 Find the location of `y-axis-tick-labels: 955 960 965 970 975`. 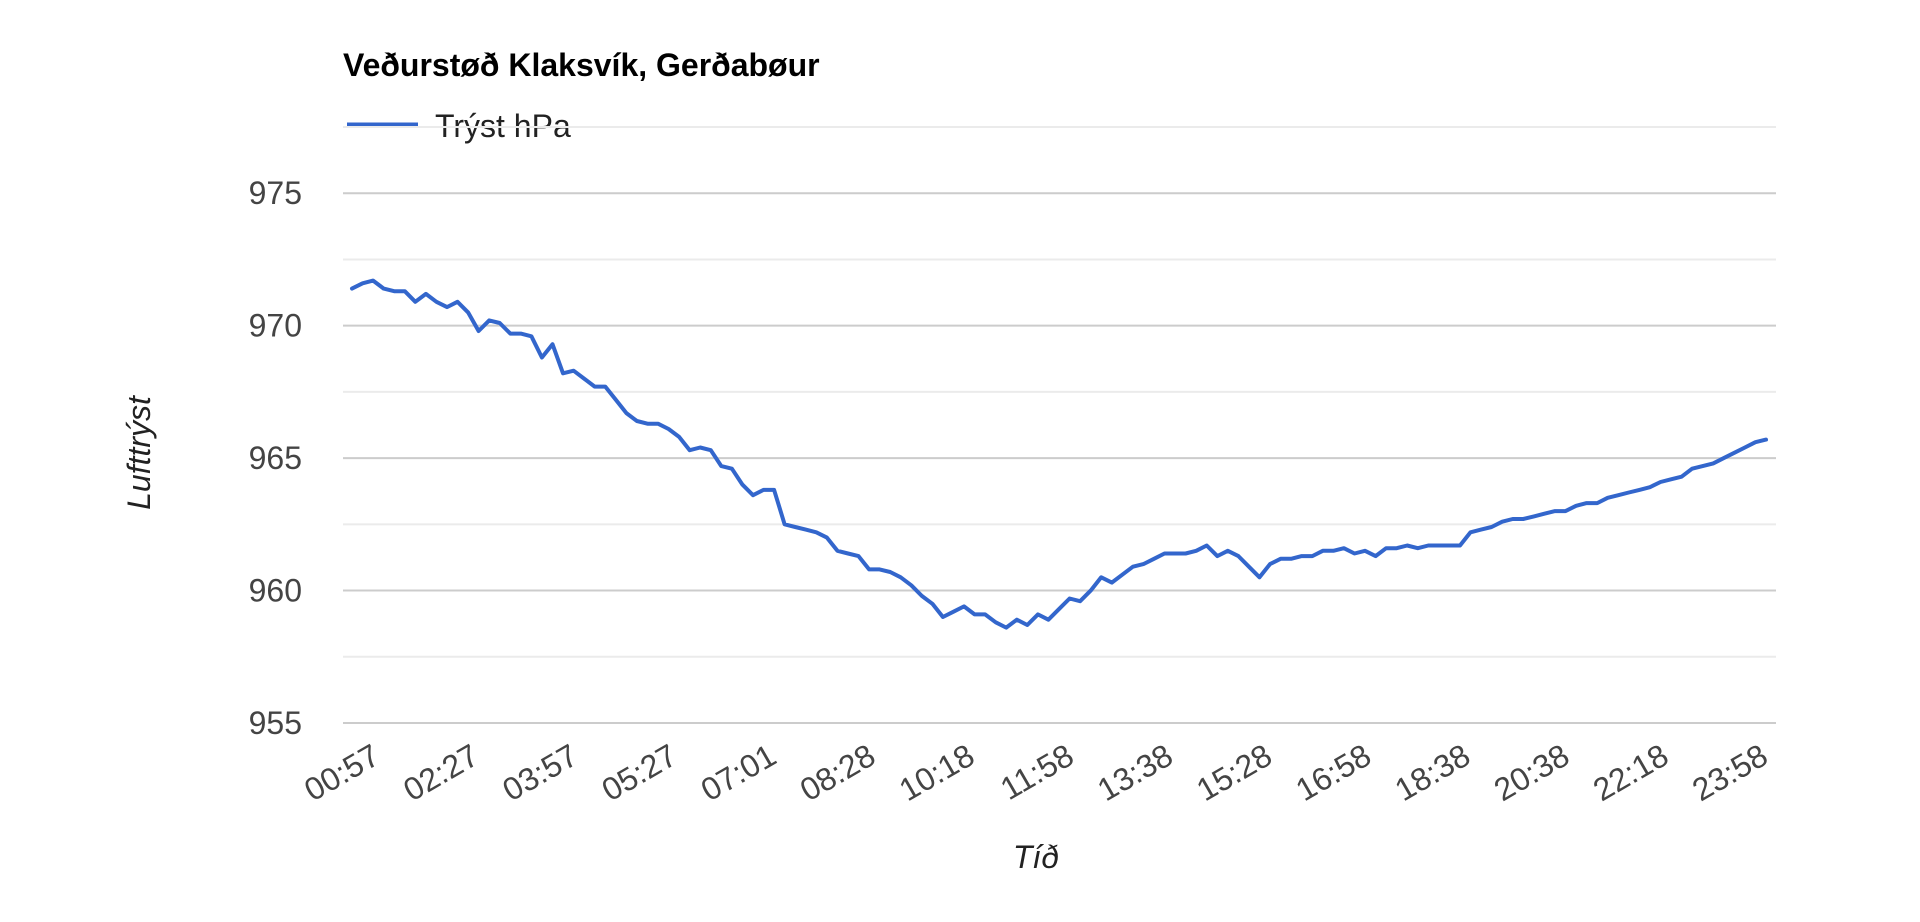

y-axis-tick-labels: 955 960 965 970 975 is located at coordinates (275, 458).